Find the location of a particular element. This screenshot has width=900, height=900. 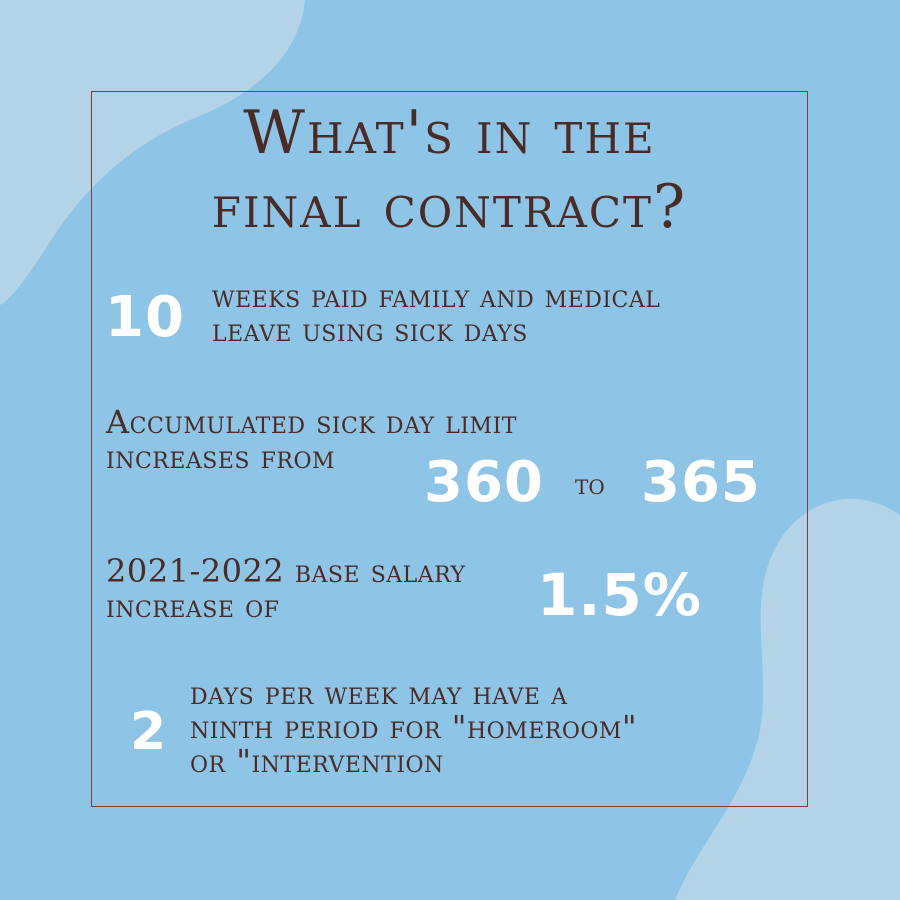

item-number: 2 is located at coordinates (149, 732).